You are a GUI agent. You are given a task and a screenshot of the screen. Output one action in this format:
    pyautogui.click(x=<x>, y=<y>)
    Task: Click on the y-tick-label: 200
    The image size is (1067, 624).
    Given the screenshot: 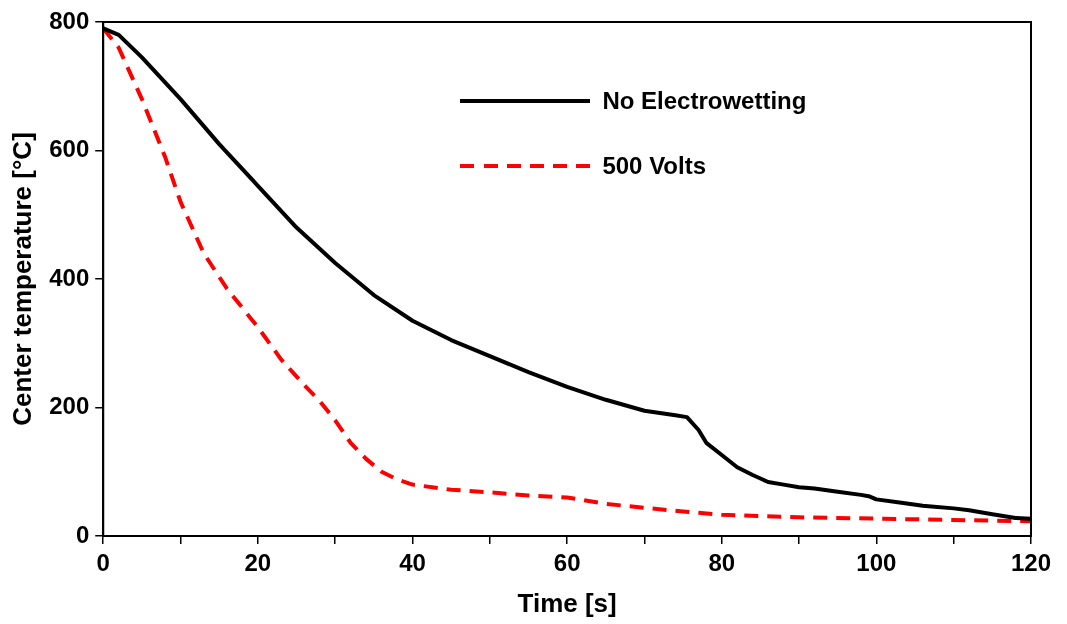 What is the action you would take?
    pyautogui.click(x=69, y=406)
    